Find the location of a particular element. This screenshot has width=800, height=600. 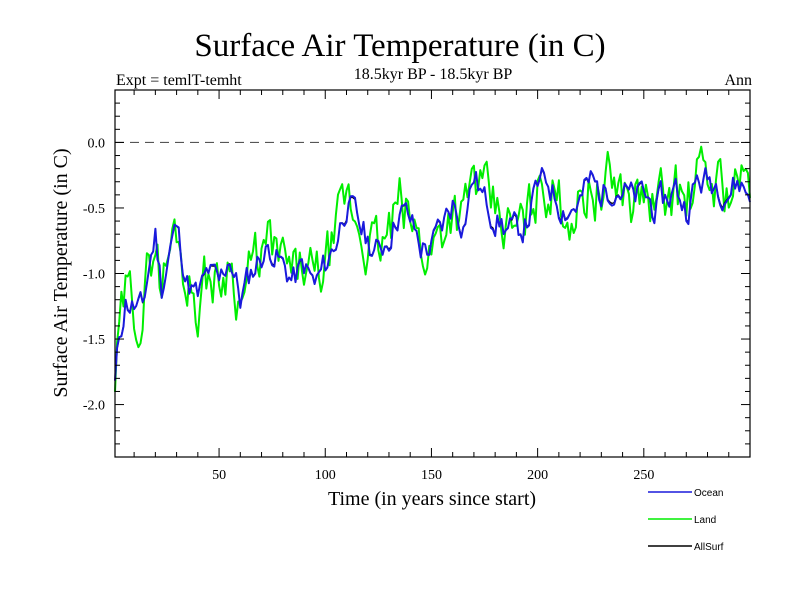

y-tick-label: -1.5 is located at coordinates (94, 340).